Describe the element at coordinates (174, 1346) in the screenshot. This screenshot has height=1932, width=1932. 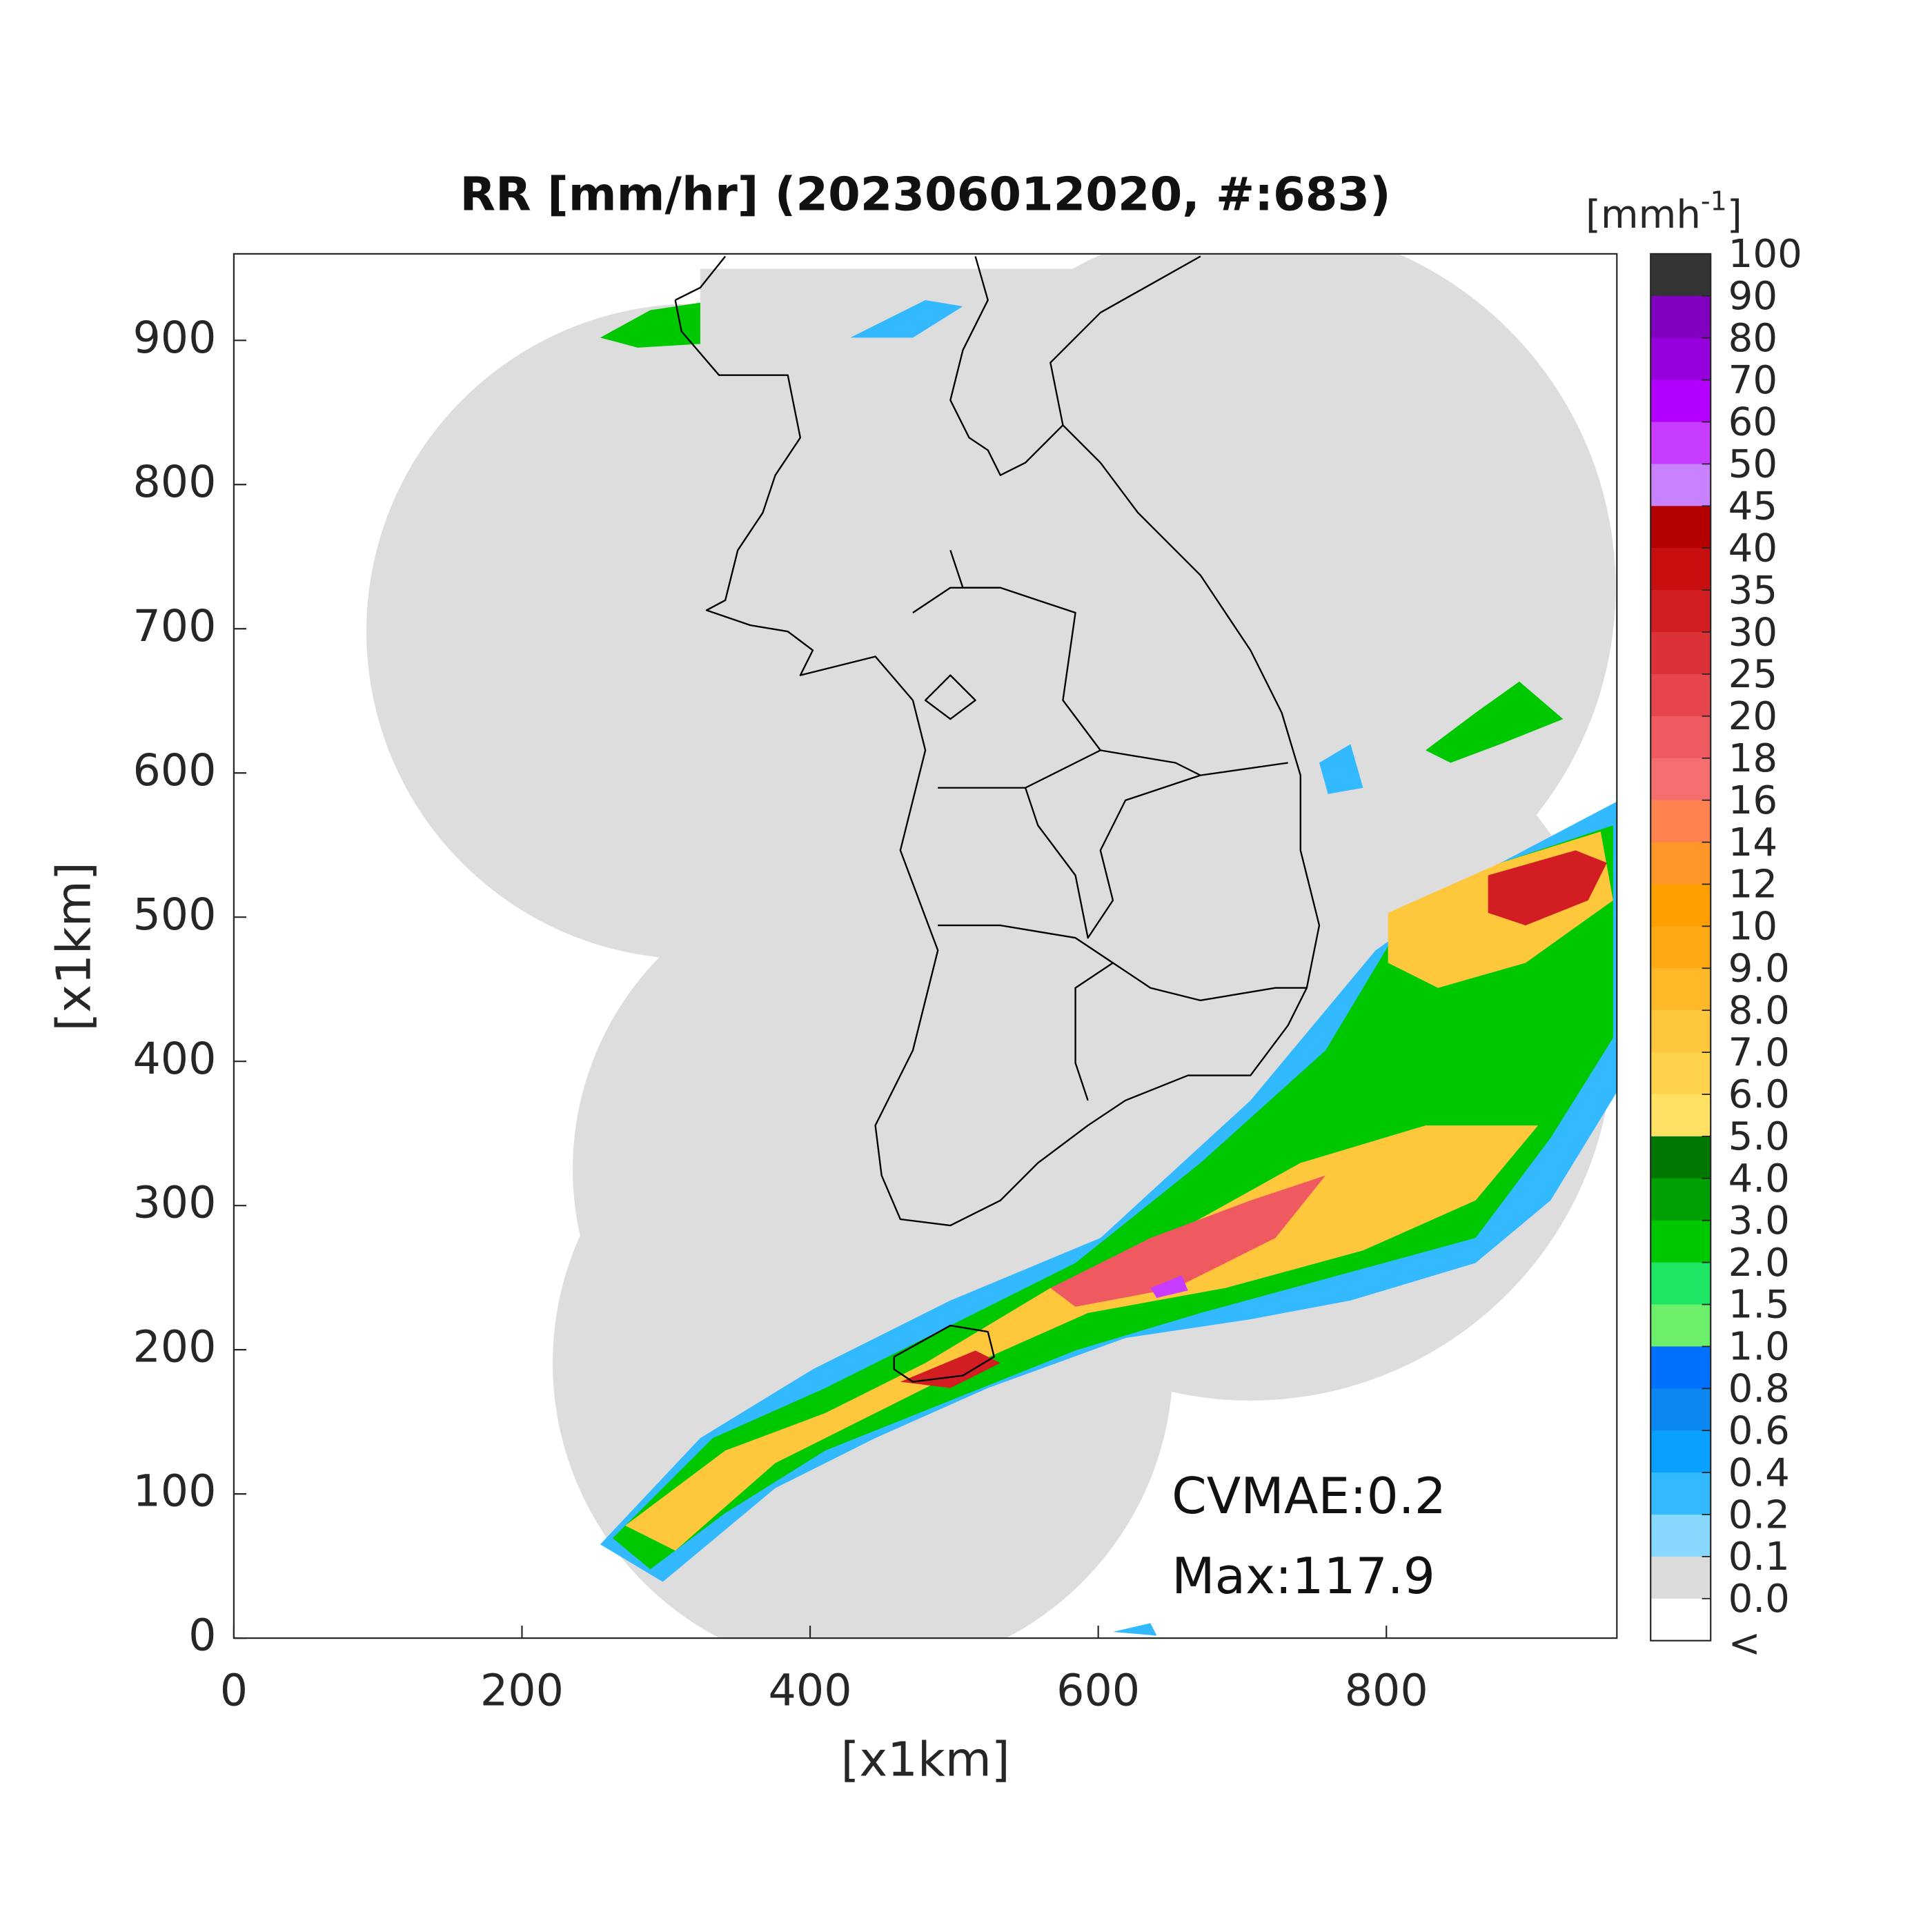
I see `y-tick-label: 200` at that location.